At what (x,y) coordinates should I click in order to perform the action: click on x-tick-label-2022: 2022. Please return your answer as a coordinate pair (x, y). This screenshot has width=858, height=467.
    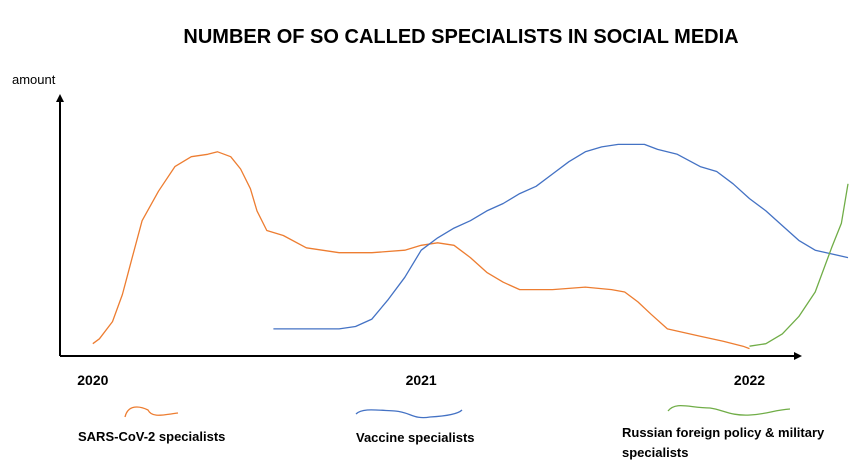
    Looking at the image, I should click on (749, 380).